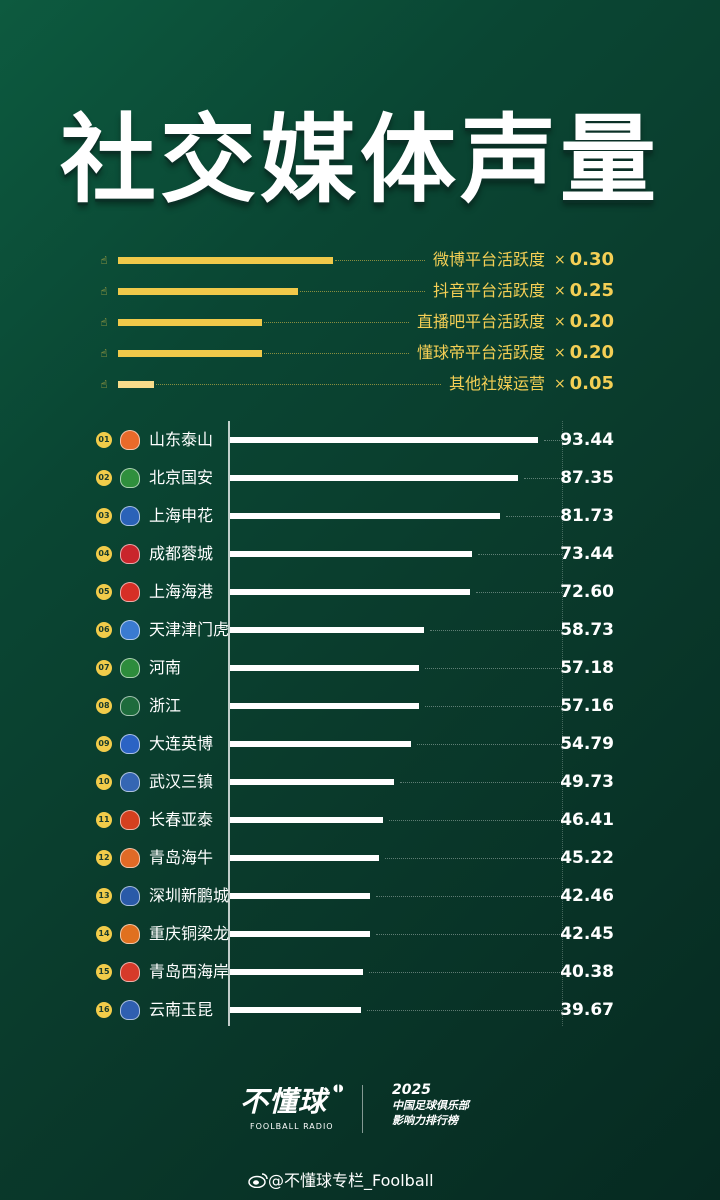 The height and width of the screenshot is (1200, 720). I want to click on value-label: 42.46, so click(587, 896).